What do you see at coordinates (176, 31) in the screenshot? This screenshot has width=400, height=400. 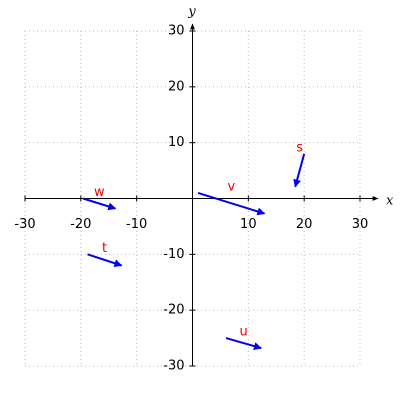 I see `y-tick-label: 30` at bounding box center [176, 31].